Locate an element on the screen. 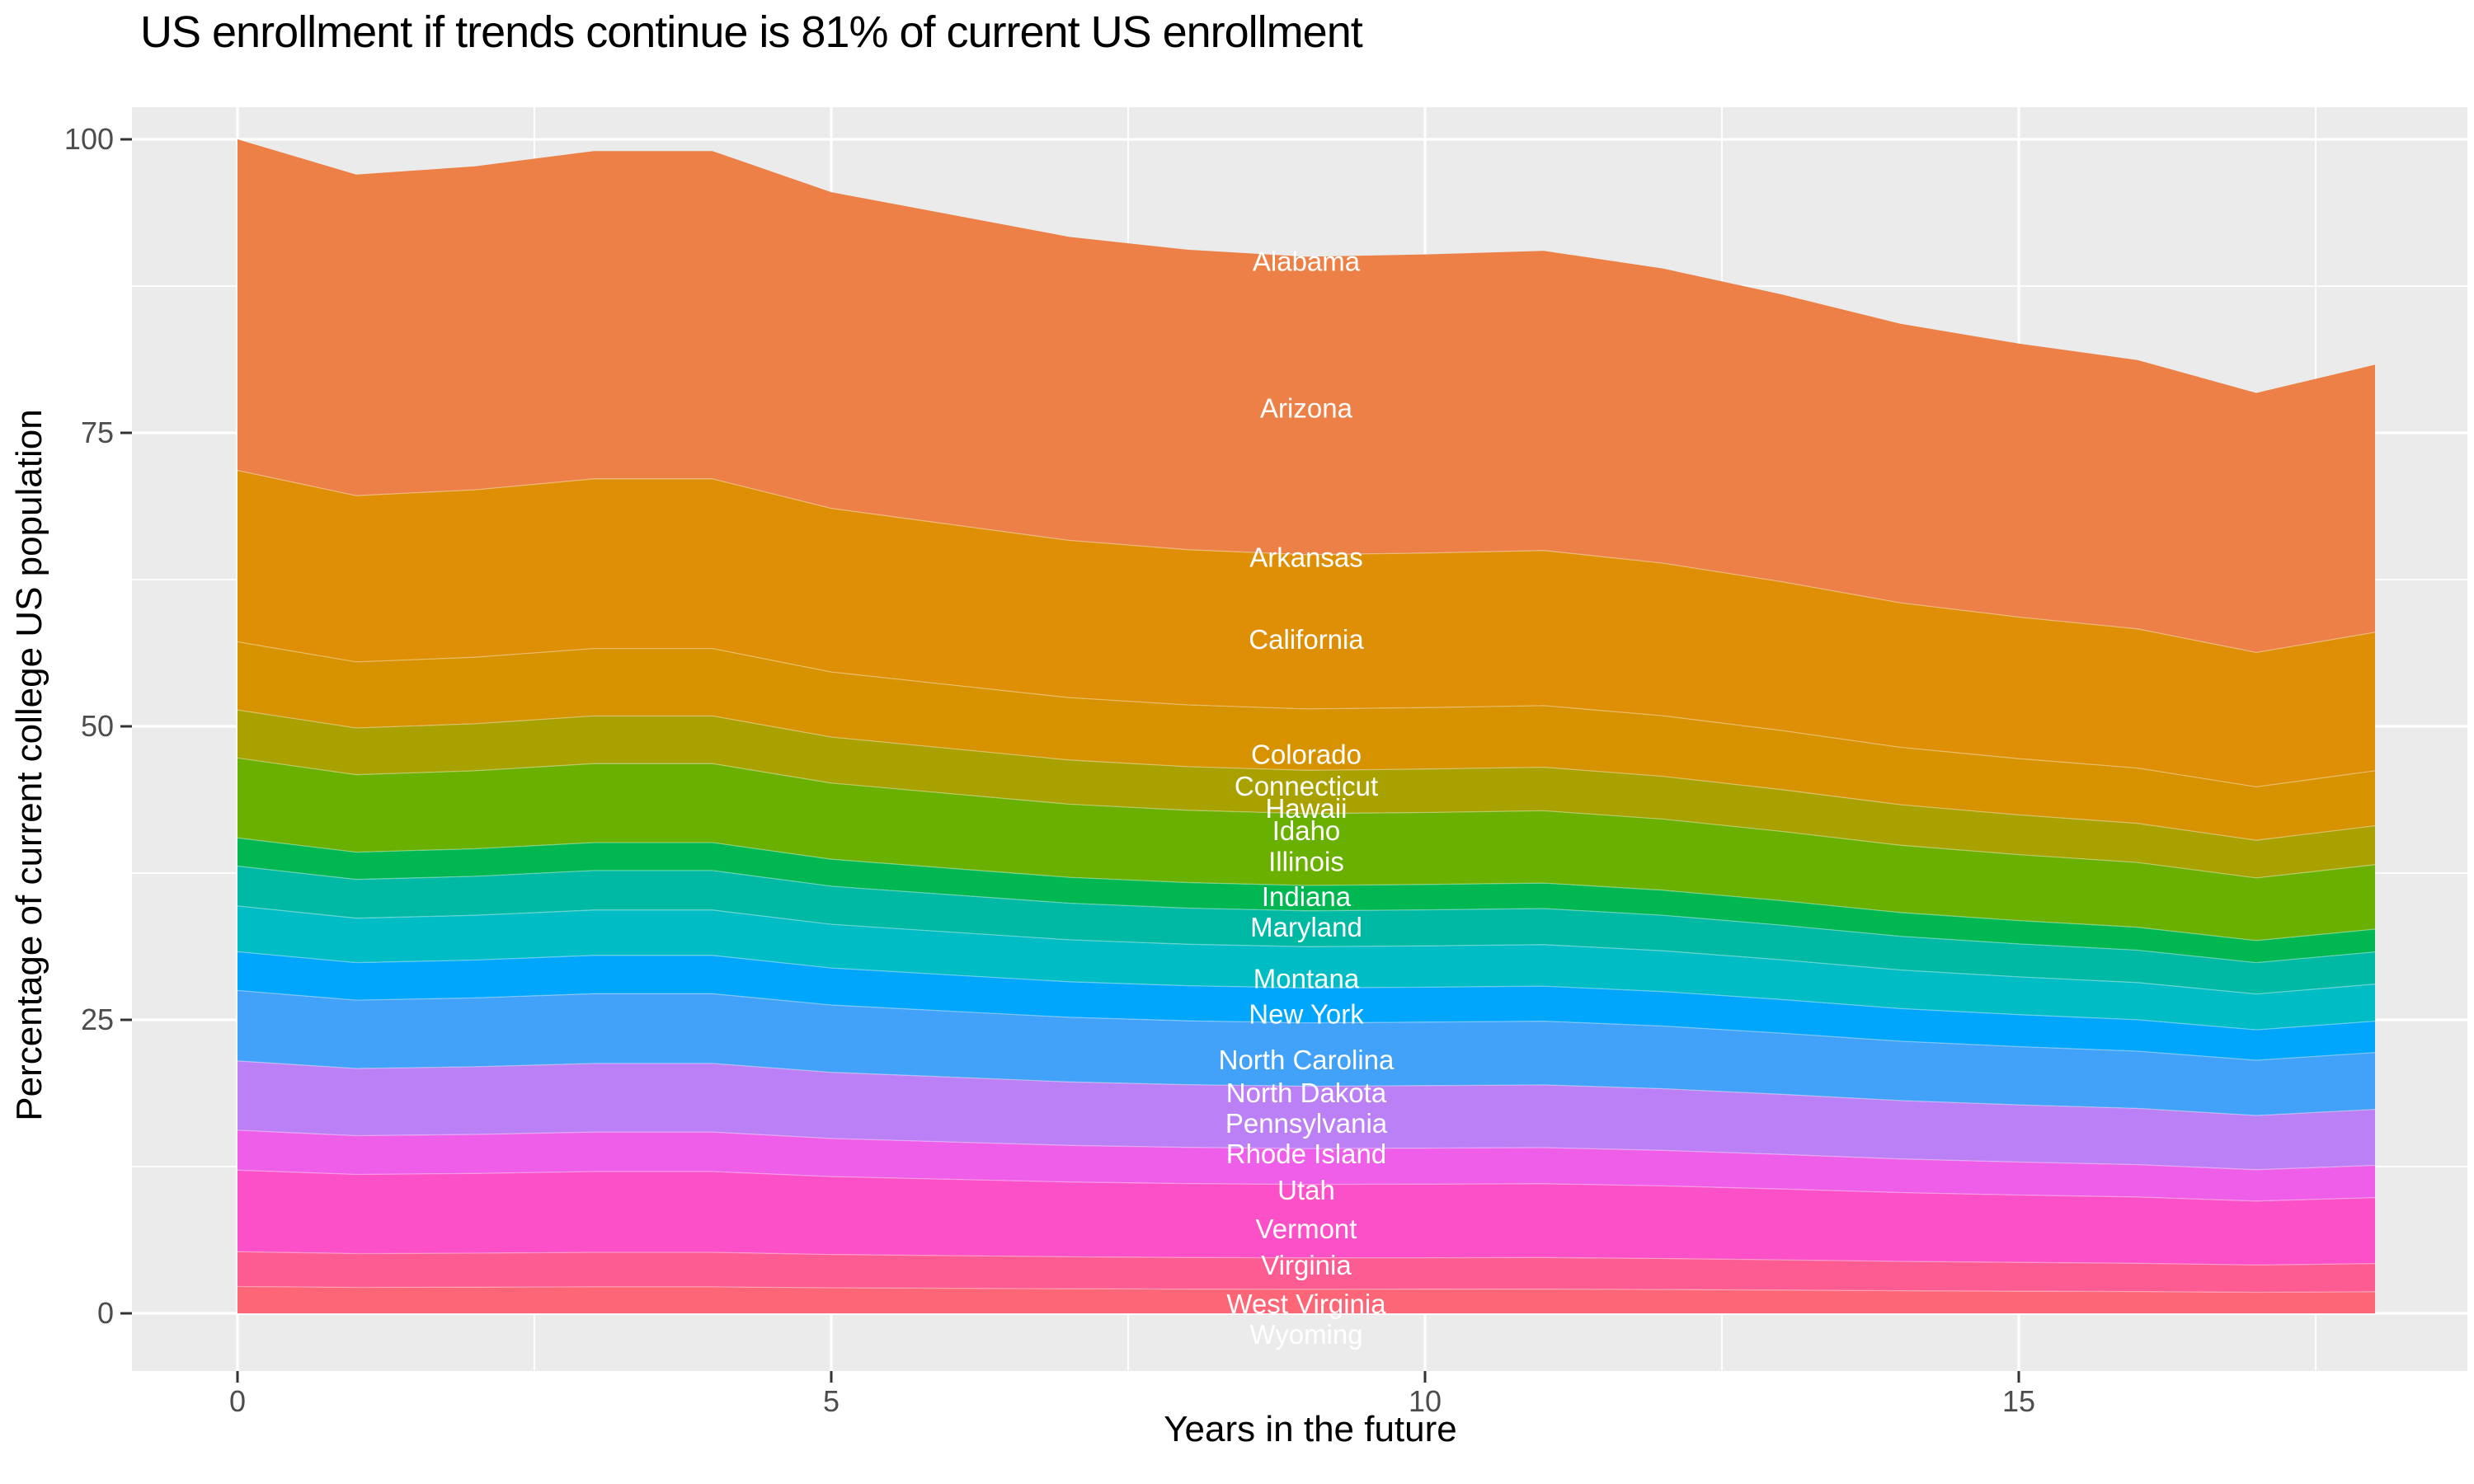 This screenshot has height=1484, width=2474. y-tick-label: 100 is located at coordinates (89, 139).